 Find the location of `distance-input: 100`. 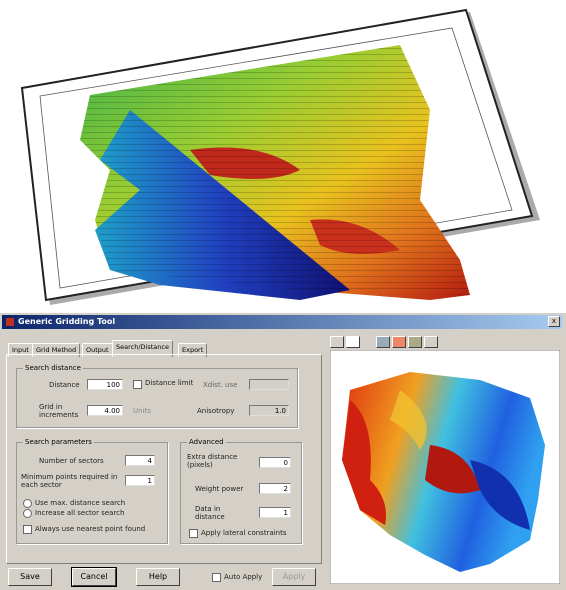

distance-input: 100 is located at coordinates (105, 384).